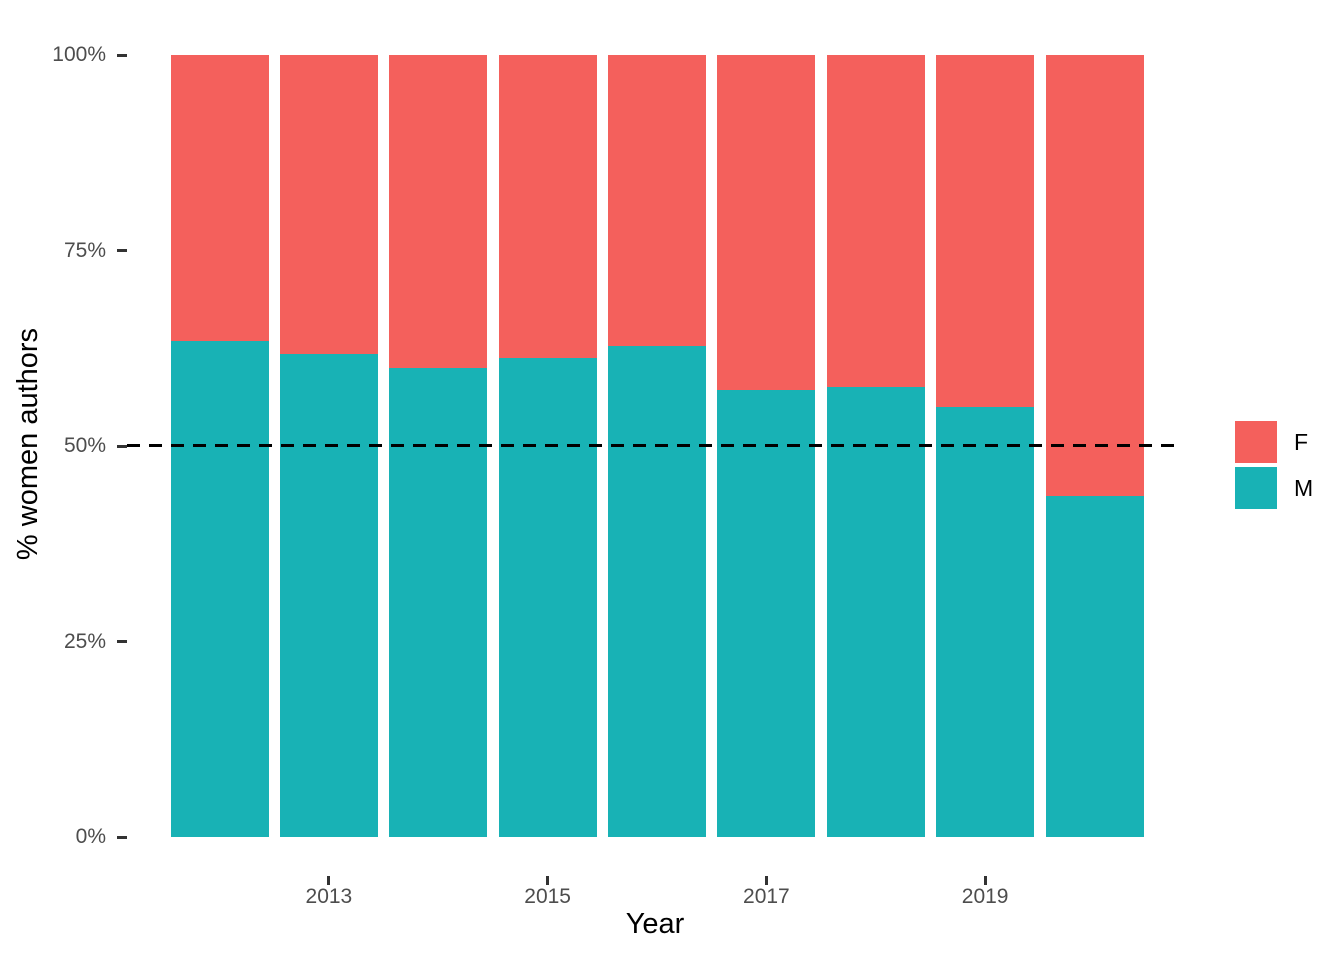 The height and width of the screenshot is (960, 1344). Describe the element at coordinates (79, 54) in the screenshot. I see `y-axis-tick-label: 100%` at that location.